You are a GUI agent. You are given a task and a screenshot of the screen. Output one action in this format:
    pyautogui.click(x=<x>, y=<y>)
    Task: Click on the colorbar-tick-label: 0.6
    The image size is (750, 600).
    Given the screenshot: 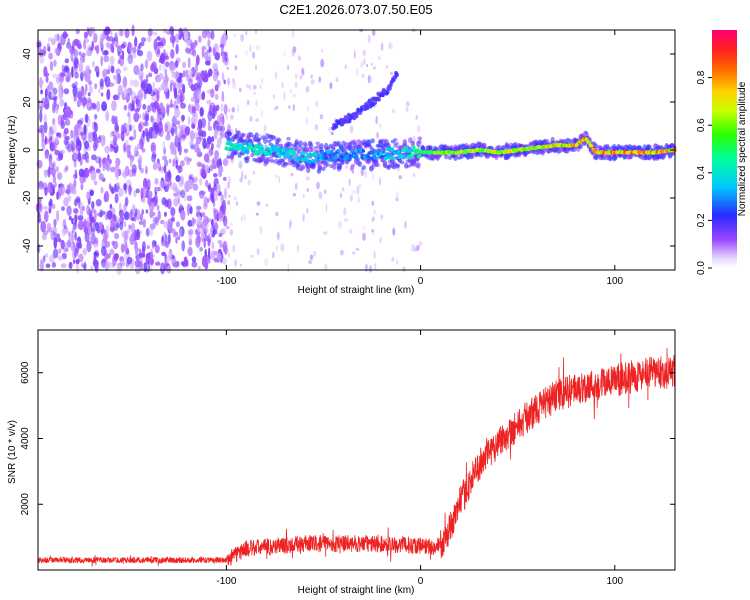 What is the action you would take?
    pyautogui.click(x=701, y=125)
    